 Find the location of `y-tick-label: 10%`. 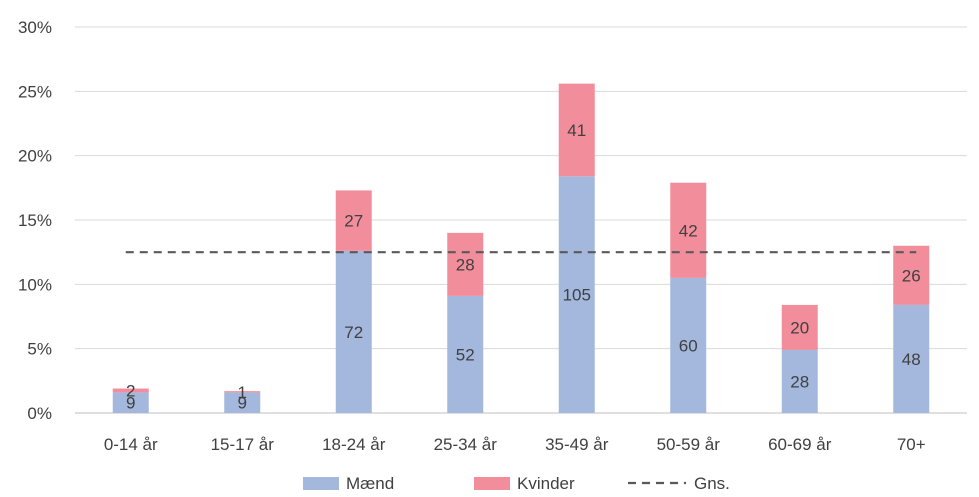

y-tick-label: 10% is located at coordinates (35, 284).